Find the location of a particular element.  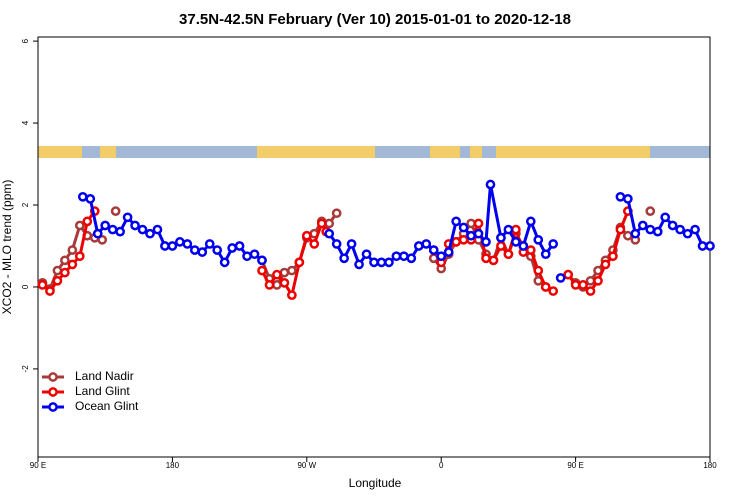

legend-label: Land Glint is located at coordinates (102, 391).